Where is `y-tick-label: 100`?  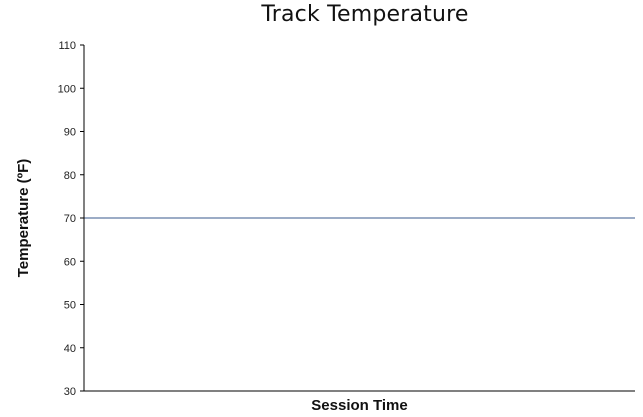 y-tick-label: 100 is located at coordinates (67, 89).